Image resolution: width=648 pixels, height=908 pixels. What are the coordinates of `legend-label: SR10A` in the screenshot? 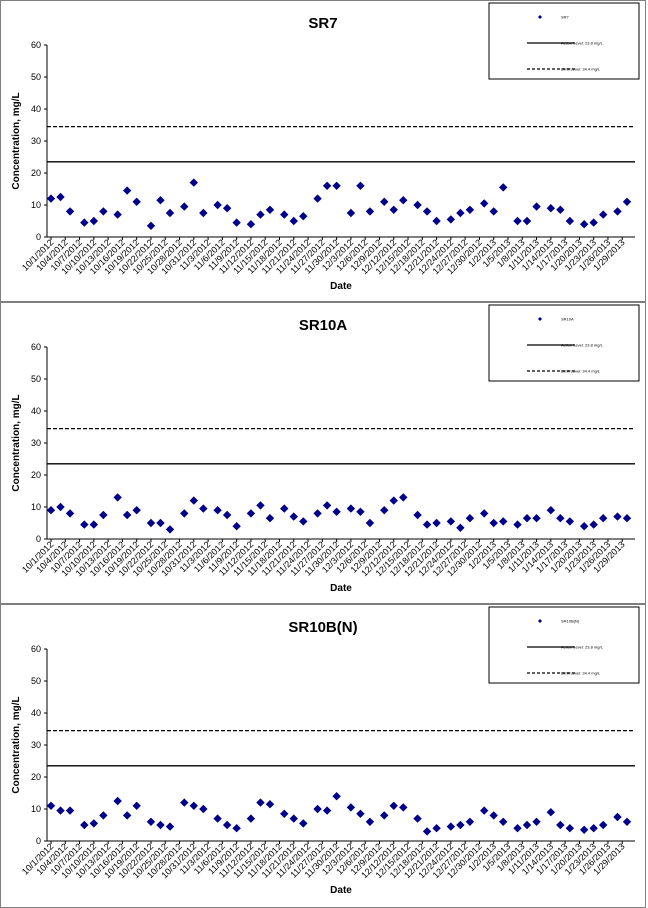 It's located at (567, 319).